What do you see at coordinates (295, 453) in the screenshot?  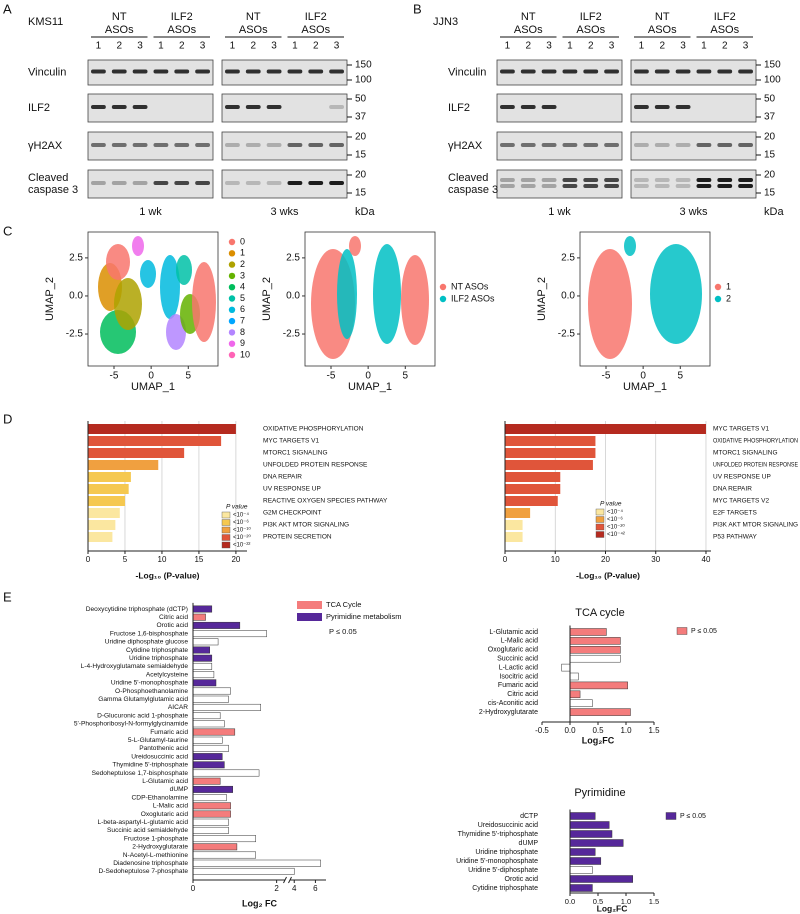 I see `category-label: MTORC1 SIGNALING` at bounding box center [295, 453].